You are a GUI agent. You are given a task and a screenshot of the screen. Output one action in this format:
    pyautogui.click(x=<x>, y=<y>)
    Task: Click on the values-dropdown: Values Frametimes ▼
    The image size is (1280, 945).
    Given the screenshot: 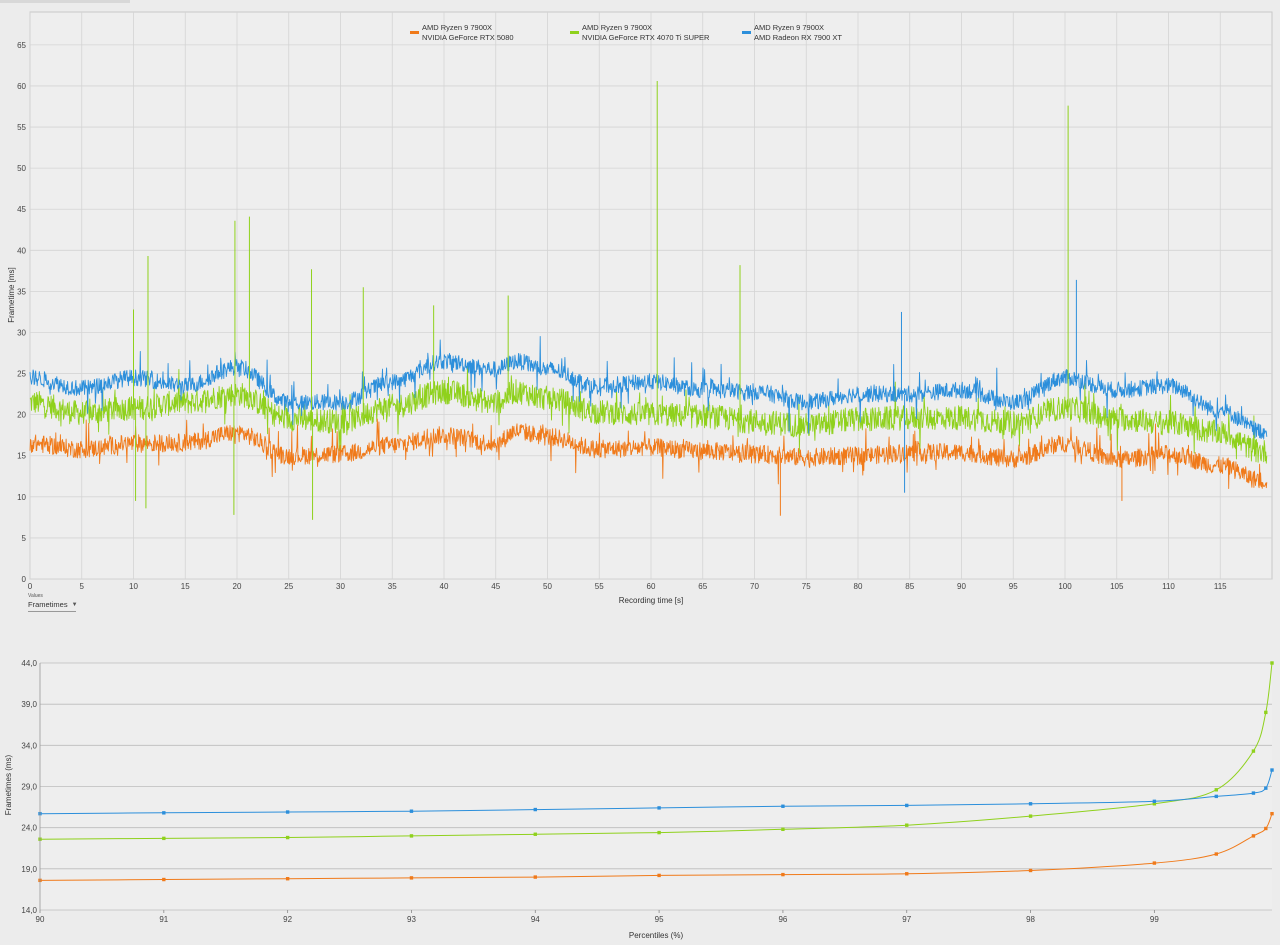 What is the action you would take?
    pyautogui.click(x=53, y=602)
    